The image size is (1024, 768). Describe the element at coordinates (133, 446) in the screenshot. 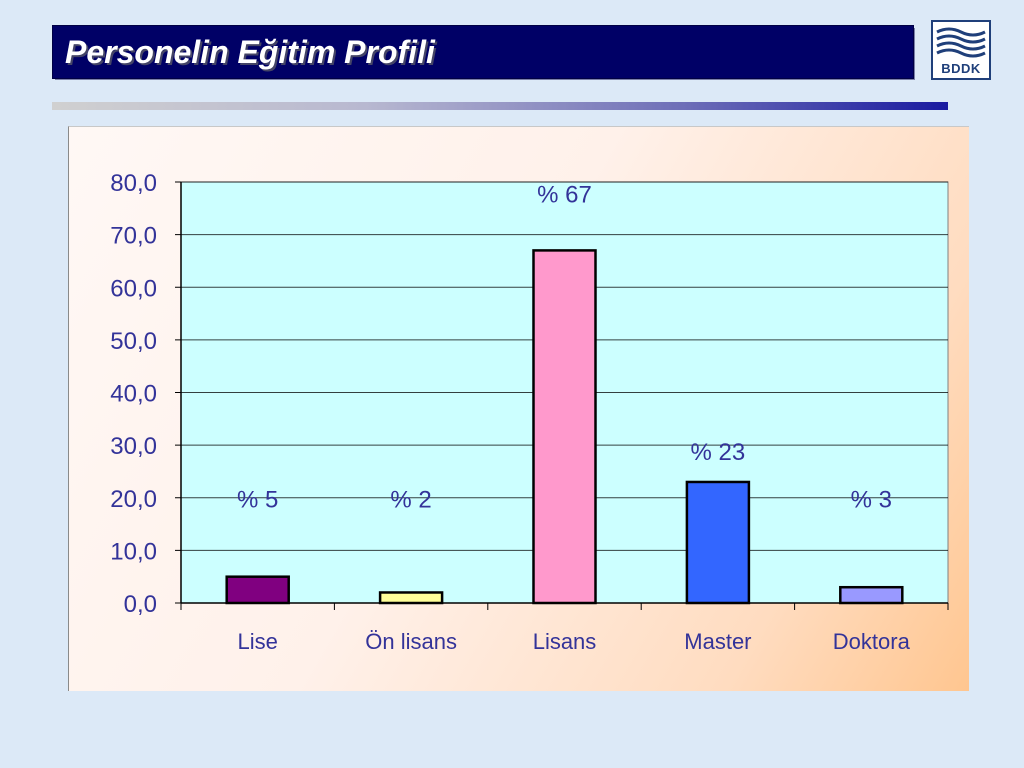

I see `y-tick-label: 30,0` at that location.